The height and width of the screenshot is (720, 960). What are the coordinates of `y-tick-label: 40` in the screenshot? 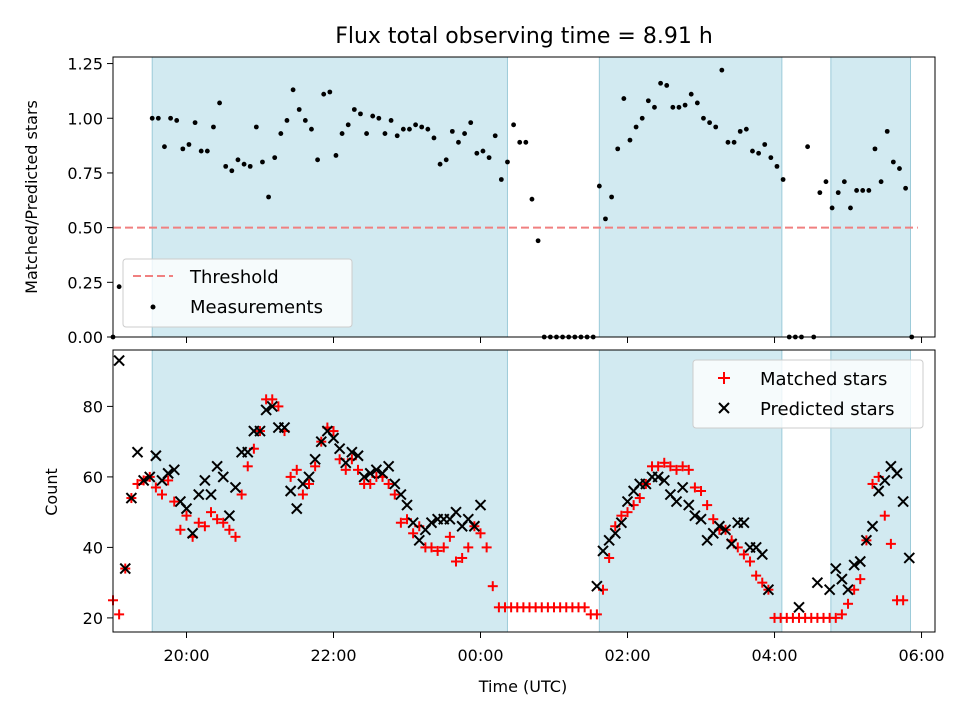 It's located at (93, 547).